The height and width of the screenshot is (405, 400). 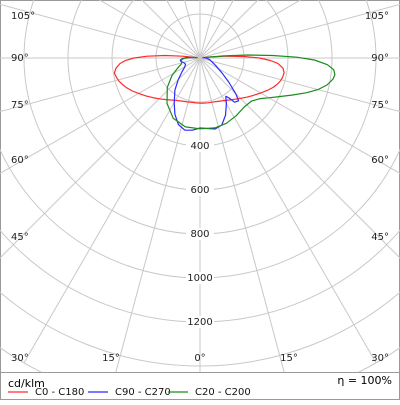 I want to click on radial-tick-label: 1200, so click(x=199, y=322).